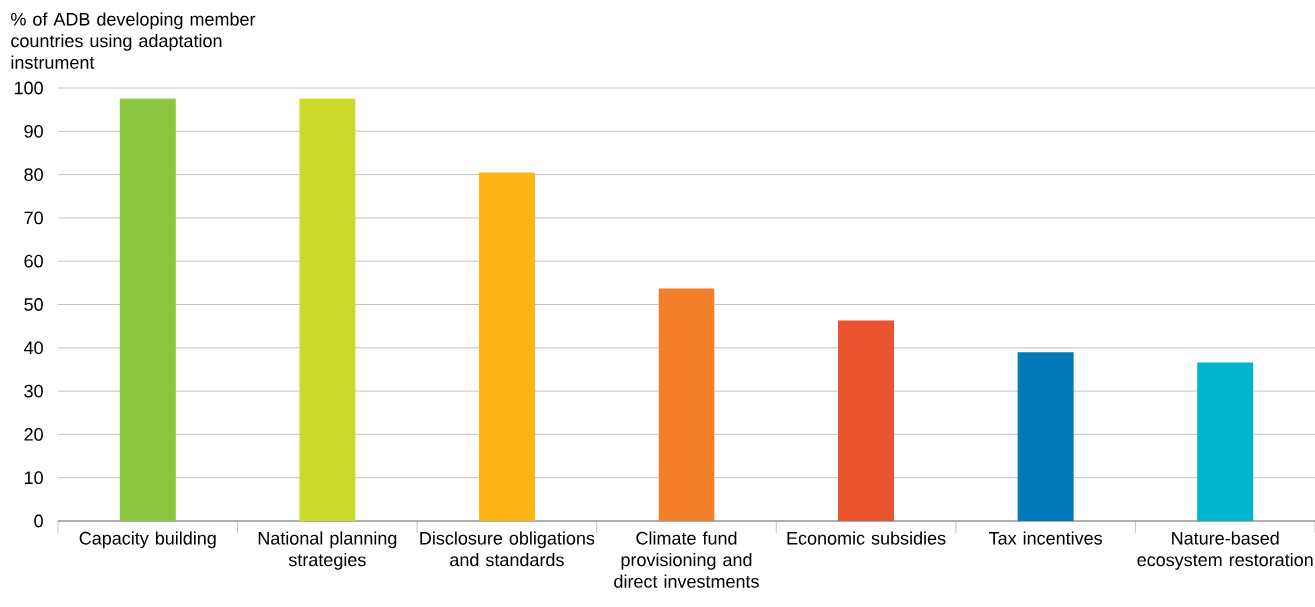 This screenshot has width=1315, height=607. What do you see at coordinates (33, 218) in the screenshot?
I see `y-tick-label: 70` at bounding box center [33, 218].